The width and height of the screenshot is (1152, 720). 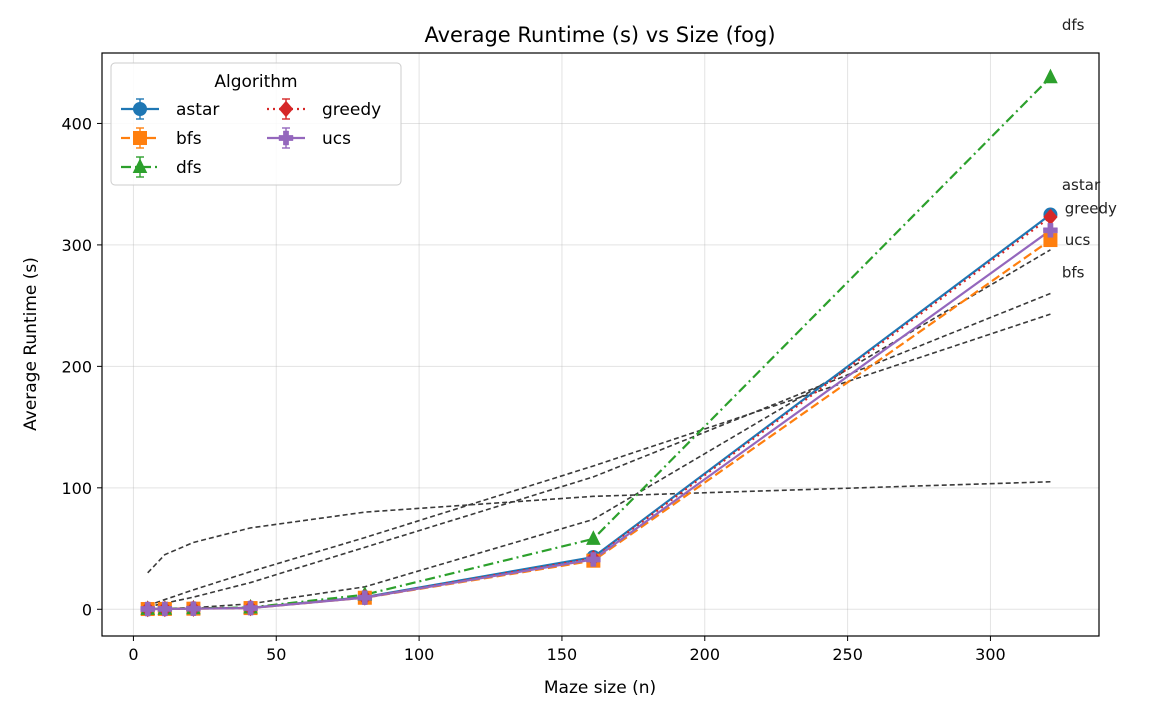 What do you see at coordinates (599, 527) in the screenshot?
I see `reference-curve` at bounding box center [599, 527].